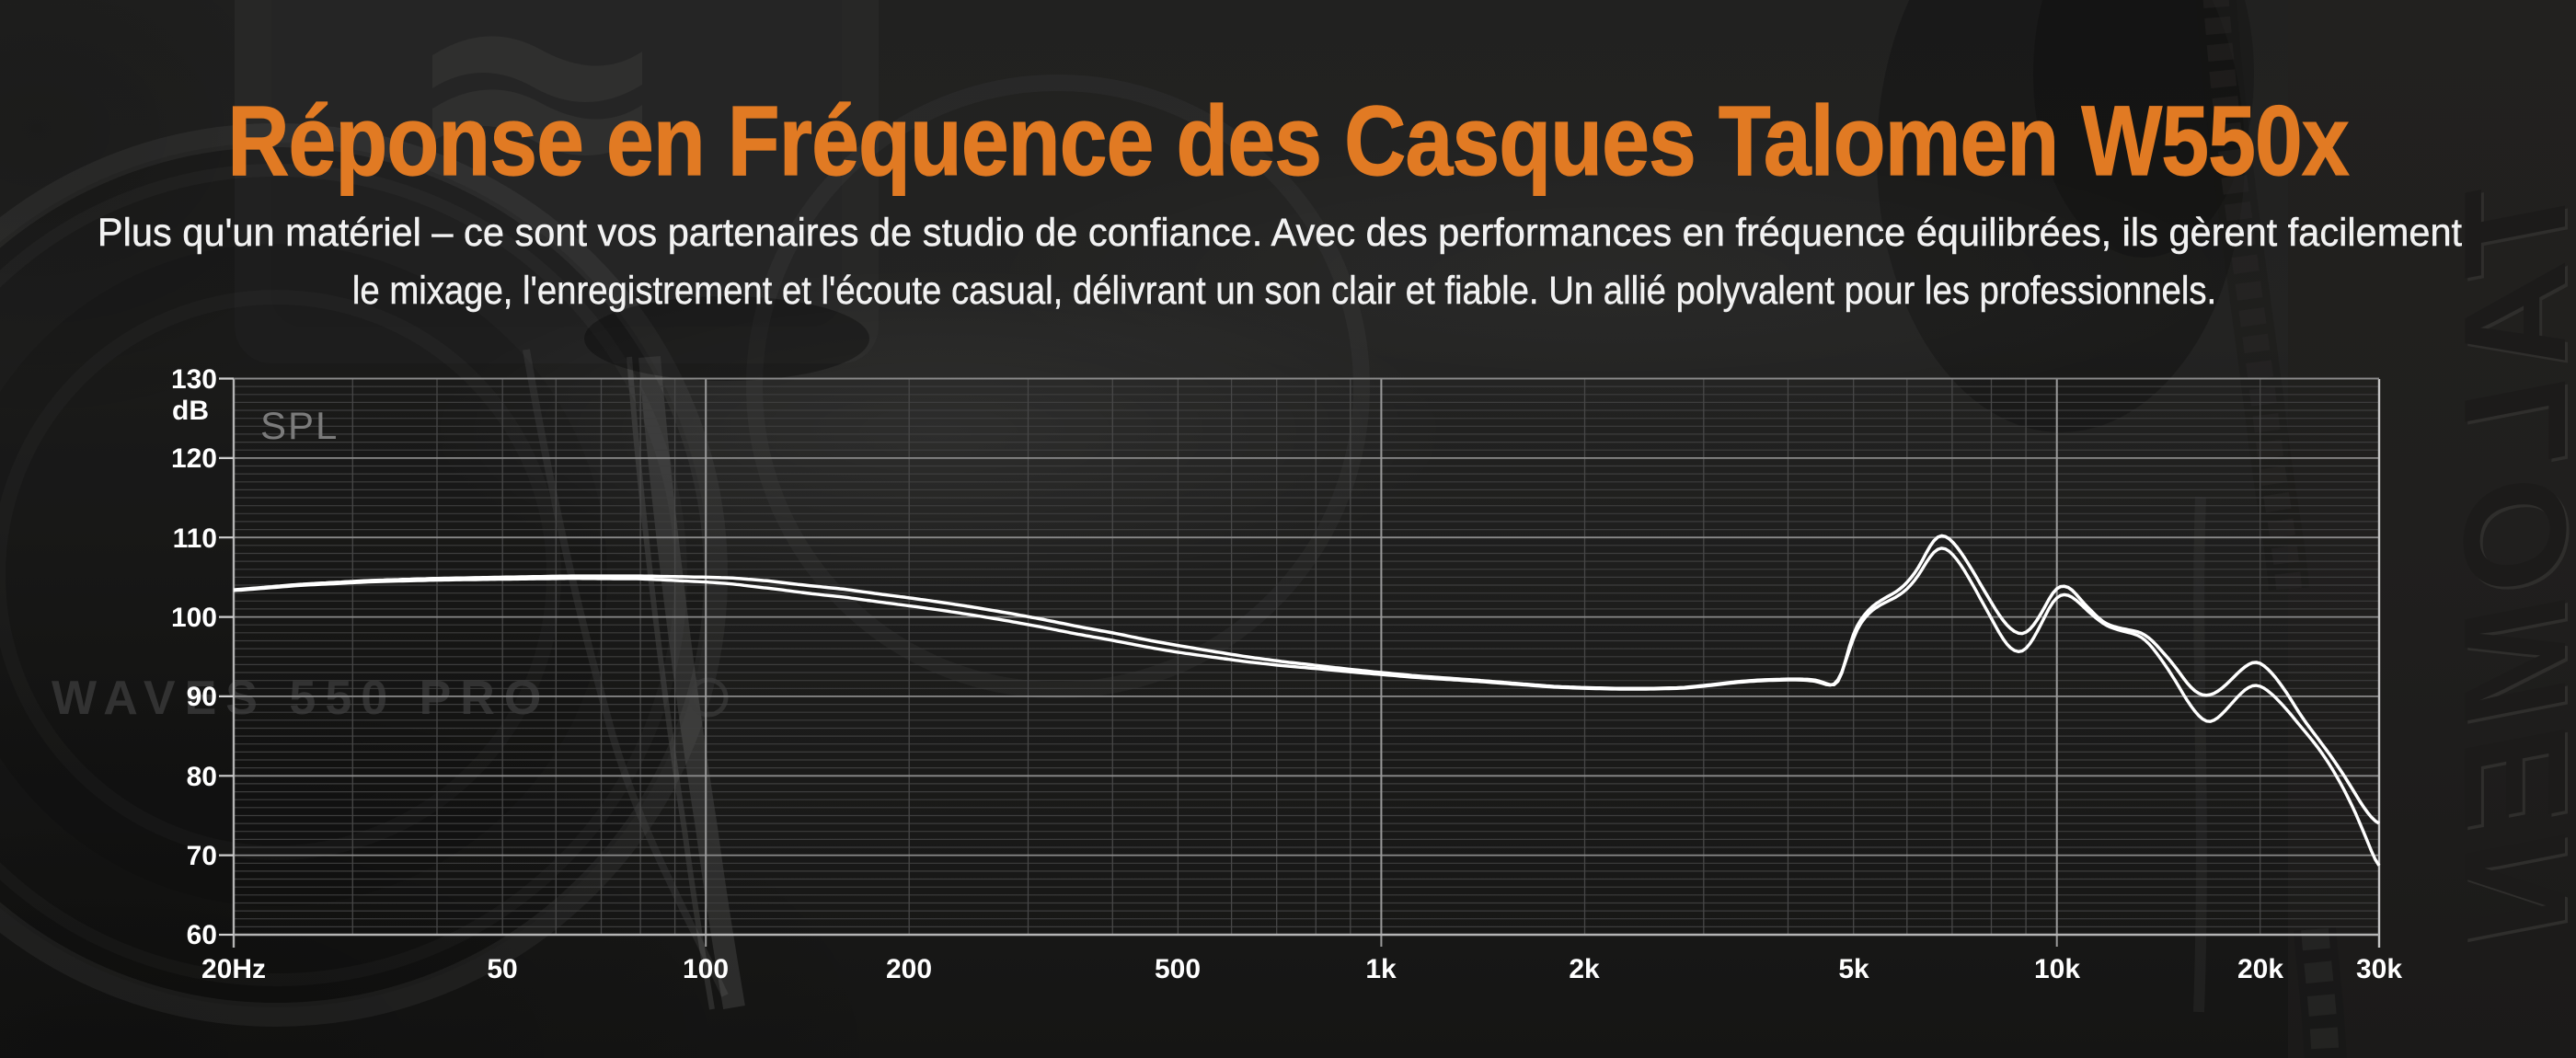 The height and width of the screenshot is (1058, 2576). What do you see at coordinates (194, 458) in the screenshot?
I see `svg-text: 120` at bounding box center [194, 458].